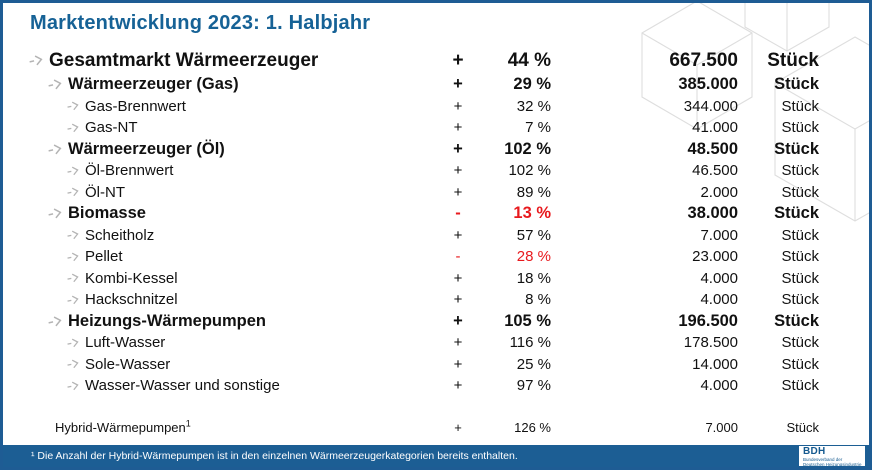 The height and width of the screenshot is (470, 872). What do you see at coordinates (200, 23) in the screenshot?
I see `page-title: Marktentwicklung 2023: 1. Halbjahr` at bounding box center [200, 23].